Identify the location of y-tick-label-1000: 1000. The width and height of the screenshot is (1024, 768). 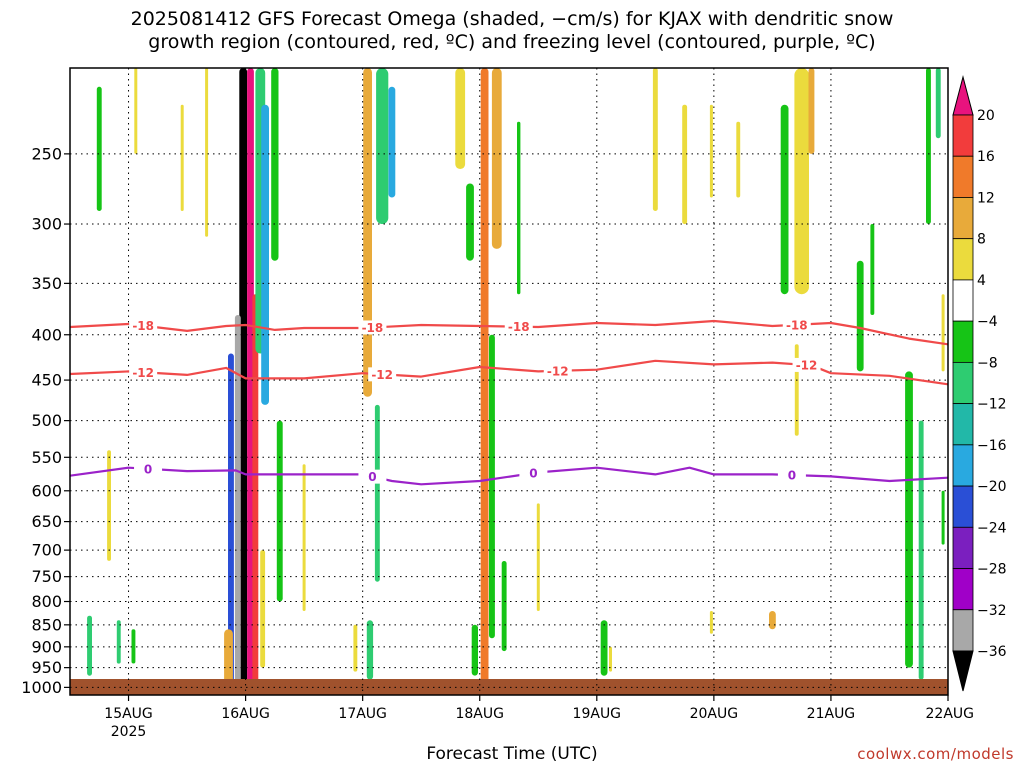
(41, 687).